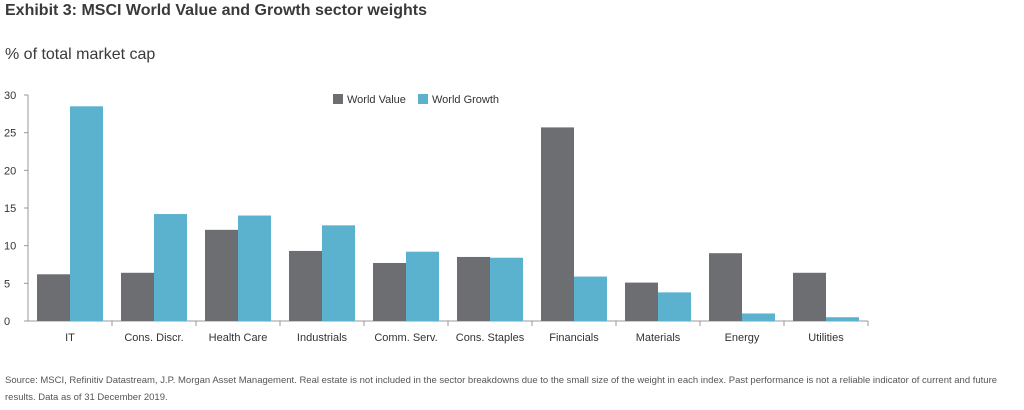  What do you see at coordinates (238, 338) in the screenshot?
I see `x-tick-label: Health Care` at bounding box center [238, 338].